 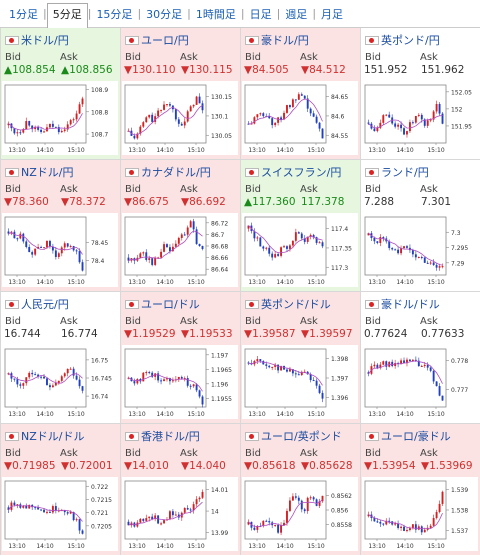 What do you see at coordinates (176, 172) in the screenshot?
I see `pair-name: カナダドル/円` at bounding box center [176, 172].